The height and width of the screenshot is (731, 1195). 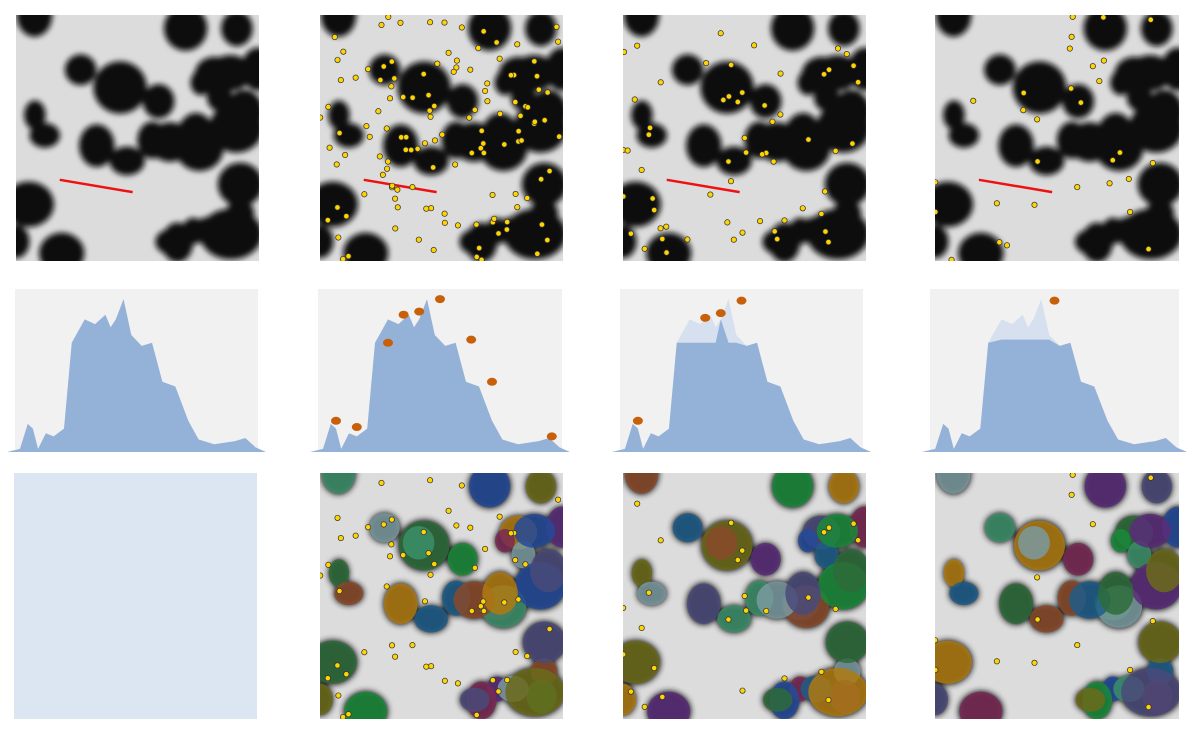 What do you see at coordinates (1054, 371) in the screenshot?
I see `intensity-profile-plot` at bounding box center [1054, 371].